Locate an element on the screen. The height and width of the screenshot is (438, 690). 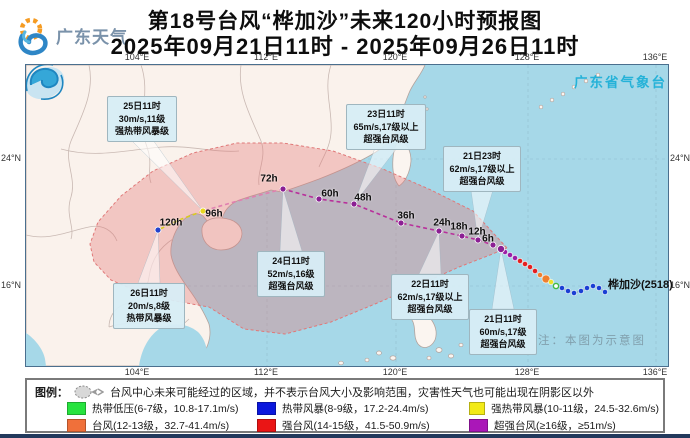
hour-label: 72h is located at coordinates (269, 179).